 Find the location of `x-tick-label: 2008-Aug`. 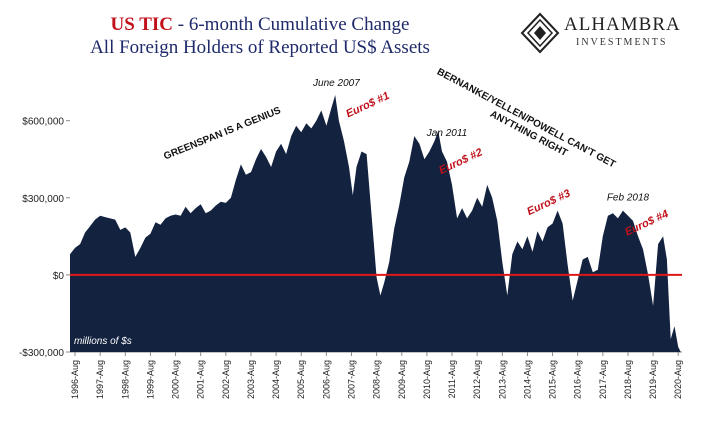

x-tick-label: 2008-Aug is located at coordinates (377, 379).